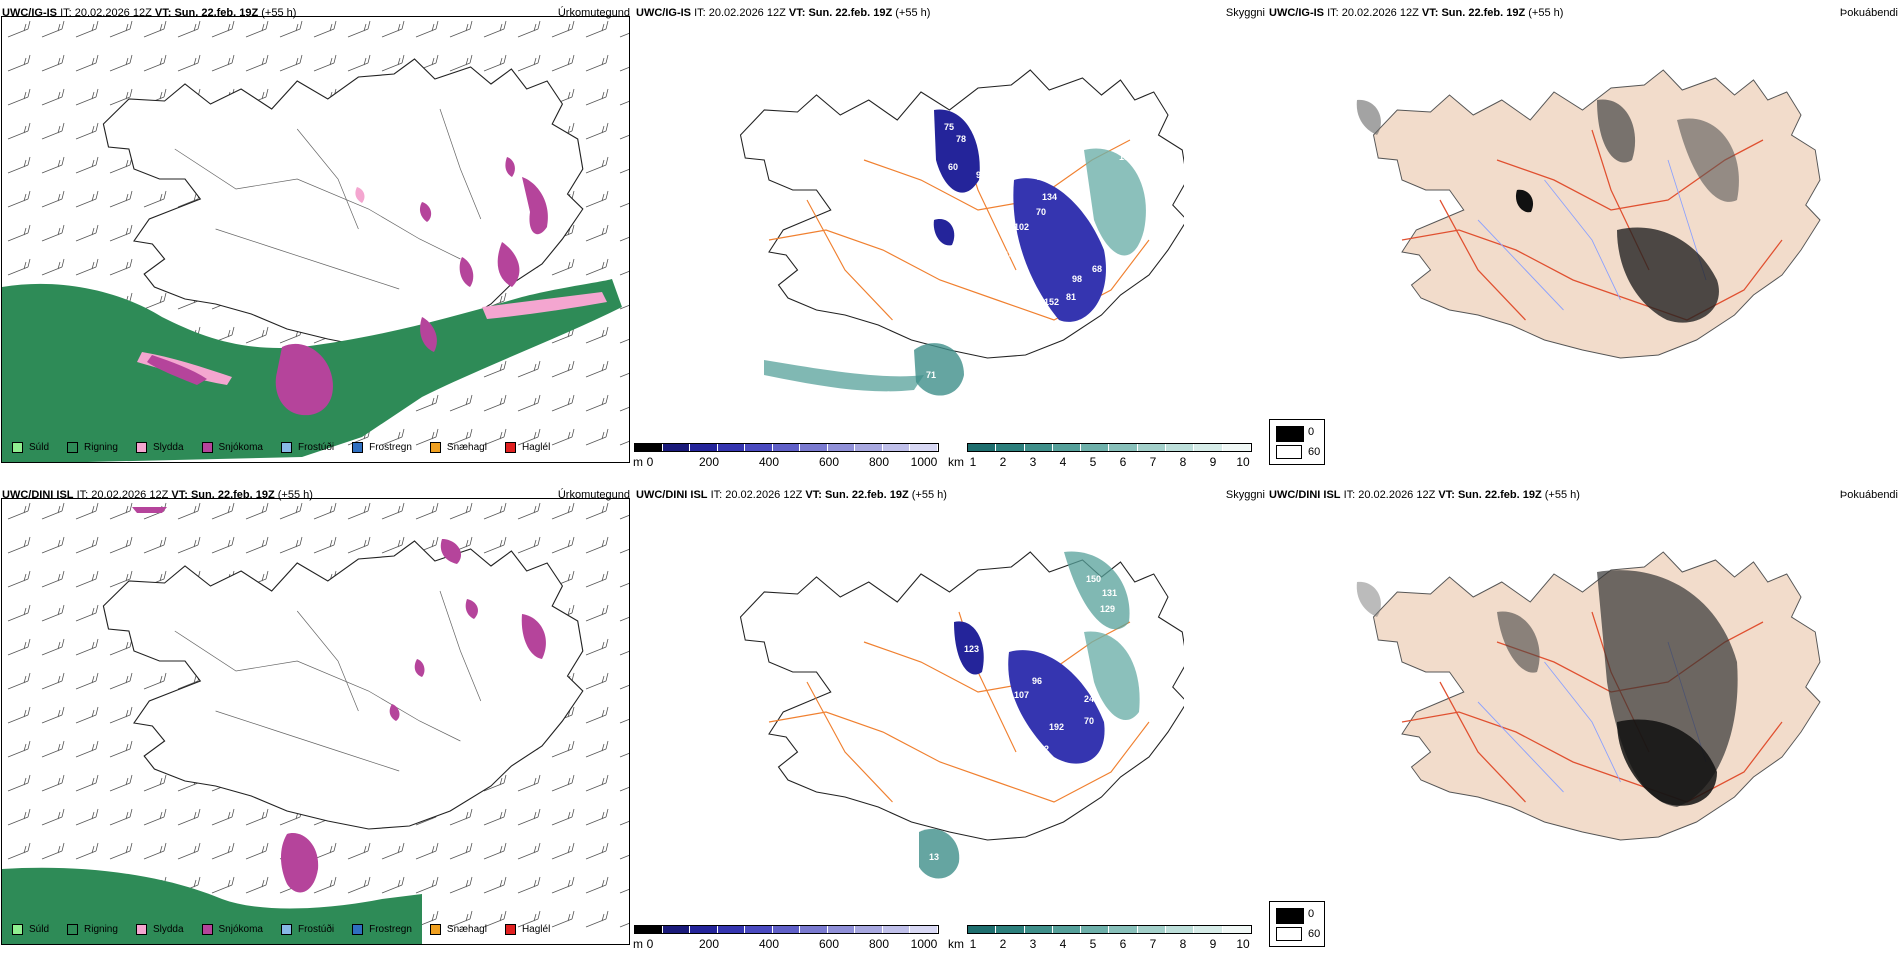  I want to click on swatch-sleet, so click(141, 929).